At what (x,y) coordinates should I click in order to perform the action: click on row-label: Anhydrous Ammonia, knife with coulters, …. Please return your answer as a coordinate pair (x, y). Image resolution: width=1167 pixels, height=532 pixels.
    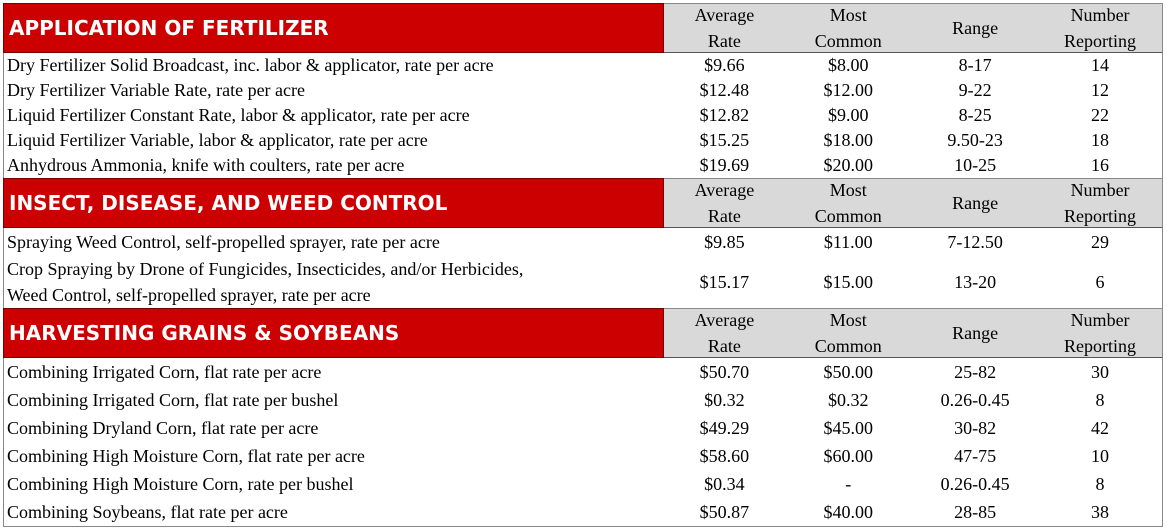
    Looking at the image, I should click on (206, 165).